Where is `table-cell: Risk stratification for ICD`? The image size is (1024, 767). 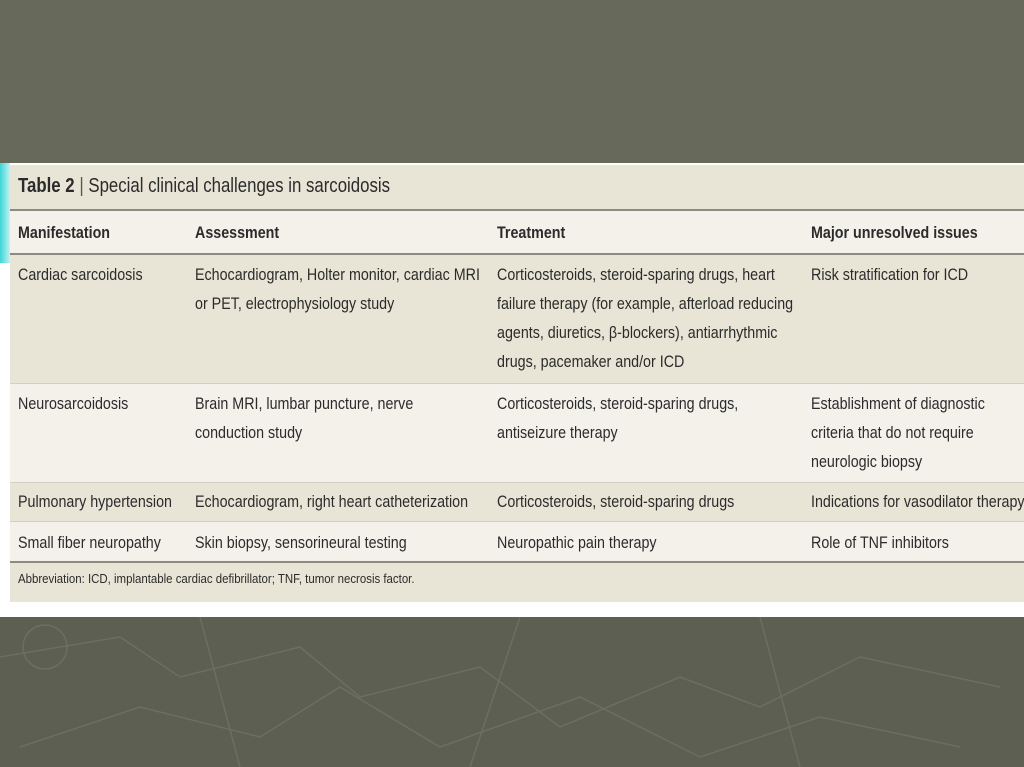 table-cell: Risk stratification for ICD is located at coordinates (890, 274).